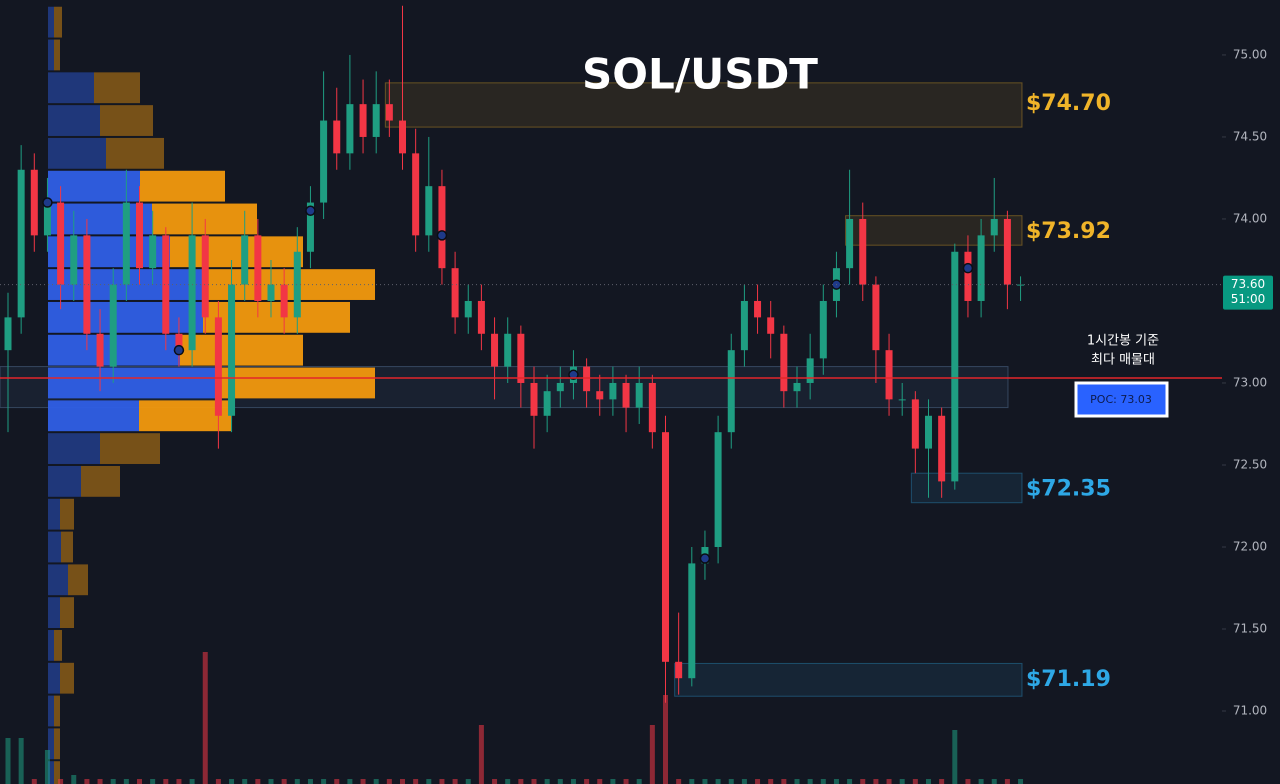  What do you see at coordinates (1121, 399) in the screenshot?
I see `poc-label: POC: 73.03` at bounding box center [1121, 399].